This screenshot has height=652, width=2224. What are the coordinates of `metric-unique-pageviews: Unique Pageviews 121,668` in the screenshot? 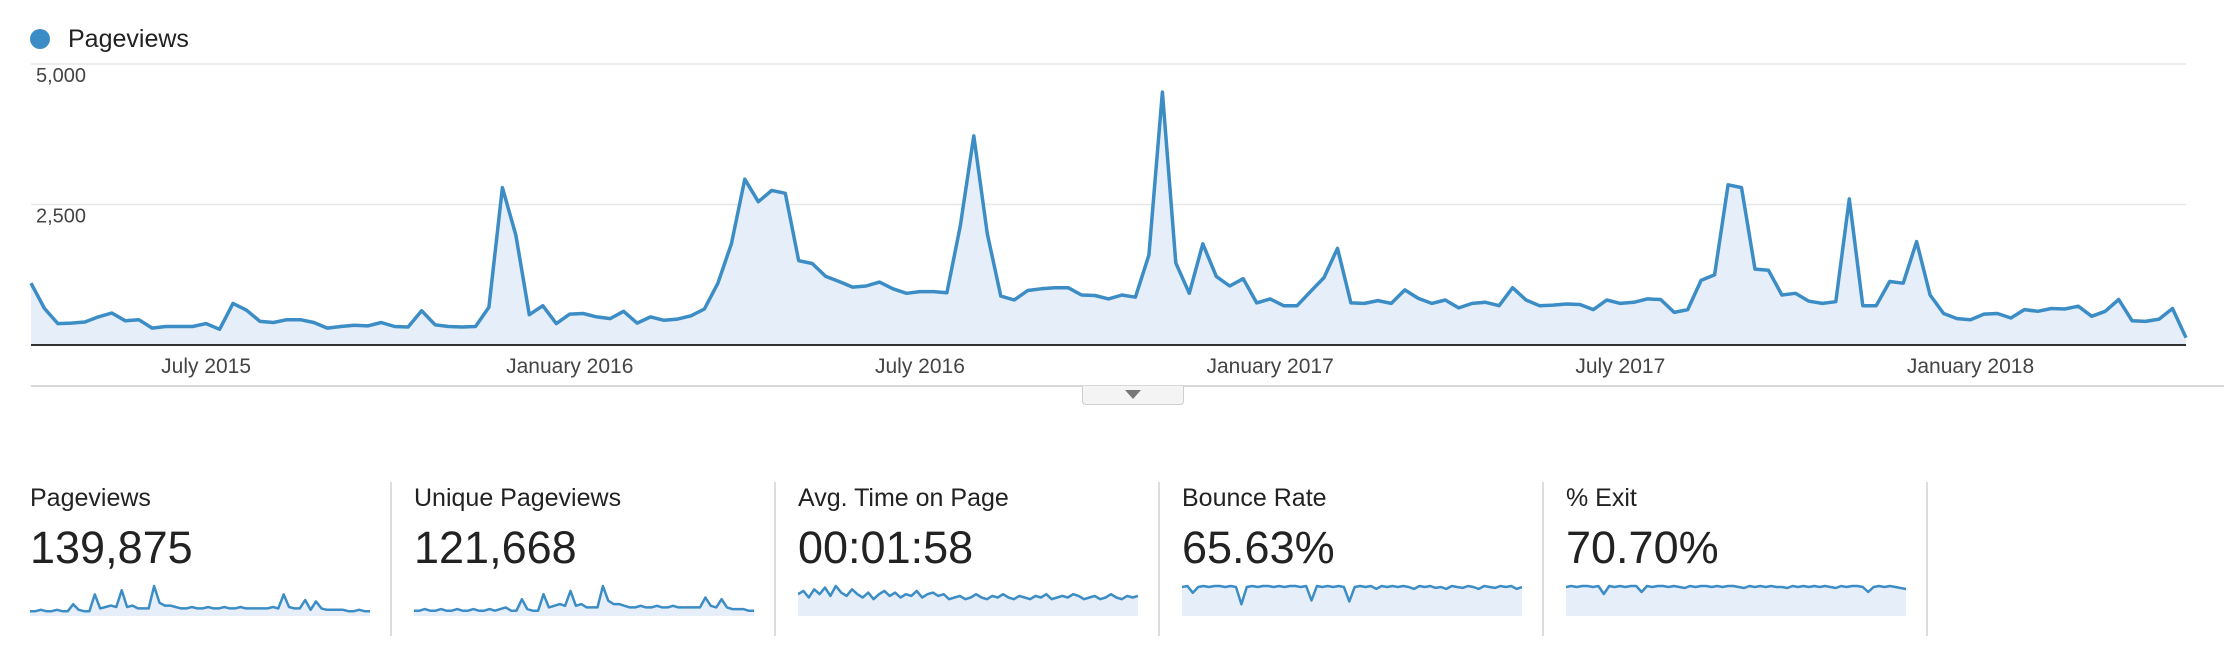 It's located at (580, 559).